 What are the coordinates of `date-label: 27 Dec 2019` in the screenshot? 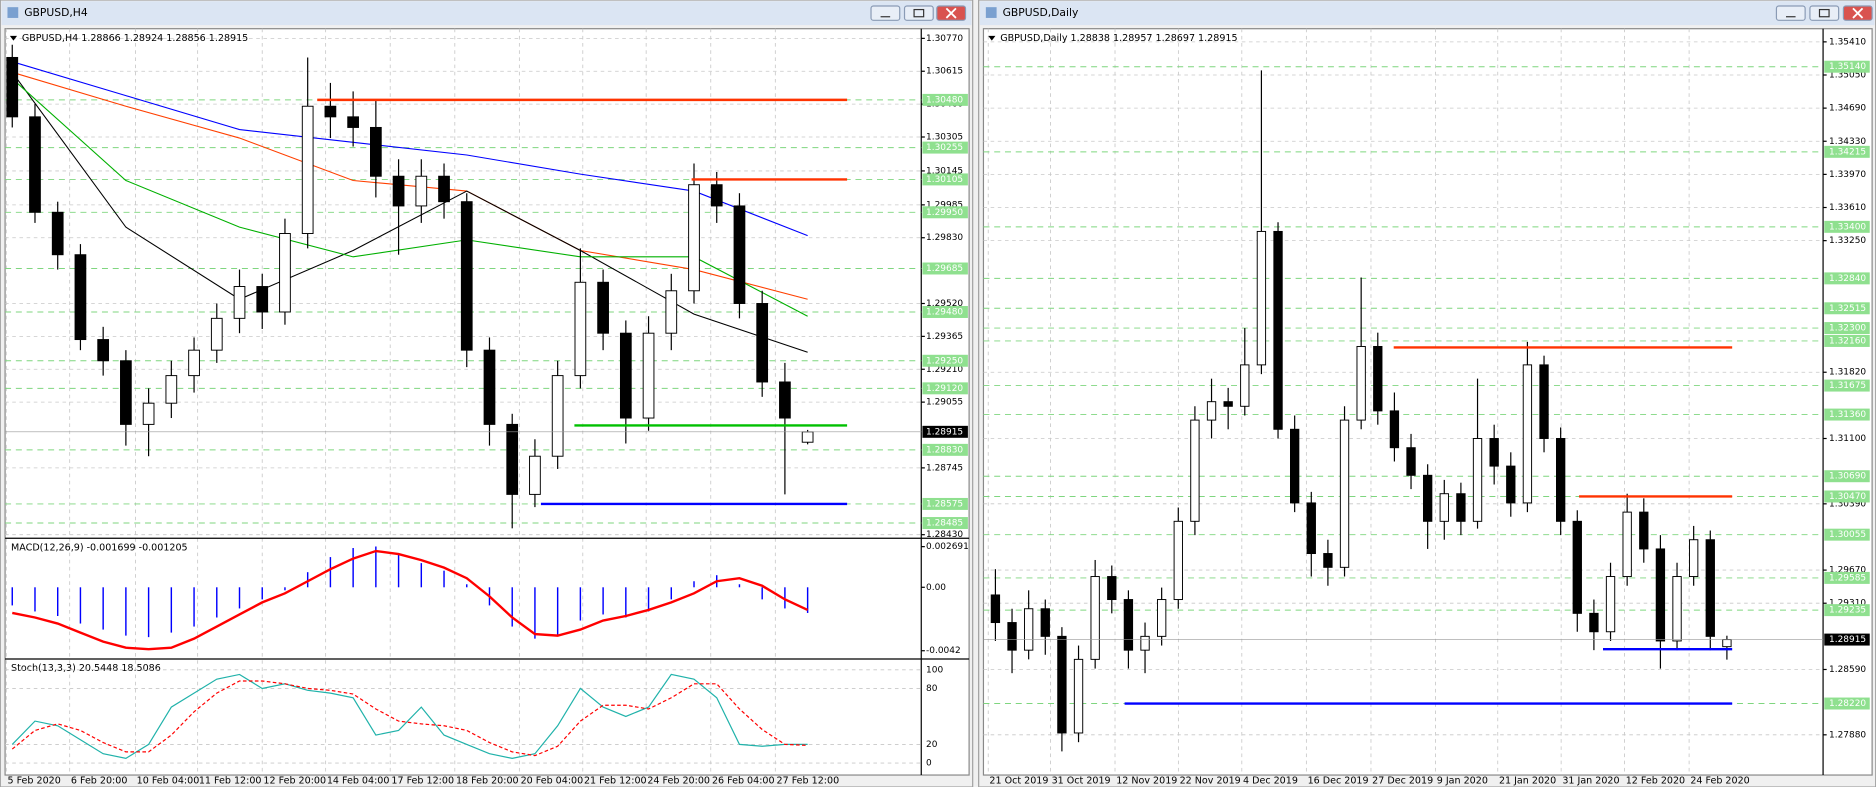 It's located at (1402, 781).